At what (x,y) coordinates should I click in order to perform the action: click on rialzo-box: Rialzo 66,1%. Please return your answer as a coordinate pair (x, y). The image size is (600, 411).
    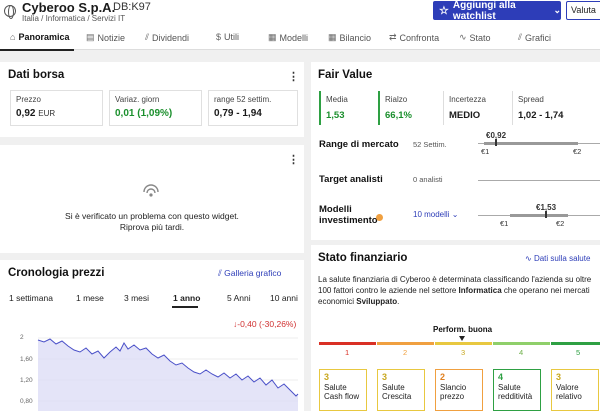
    Looking at the image, I should click on (409, 108).